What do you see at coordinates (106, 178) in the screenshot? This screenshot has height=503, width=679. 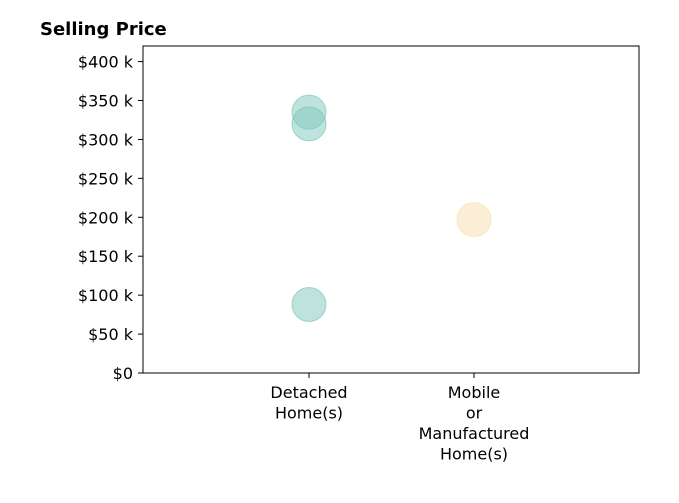 I see `y-tick-label: $250 k` at bounding box center [106, 178].